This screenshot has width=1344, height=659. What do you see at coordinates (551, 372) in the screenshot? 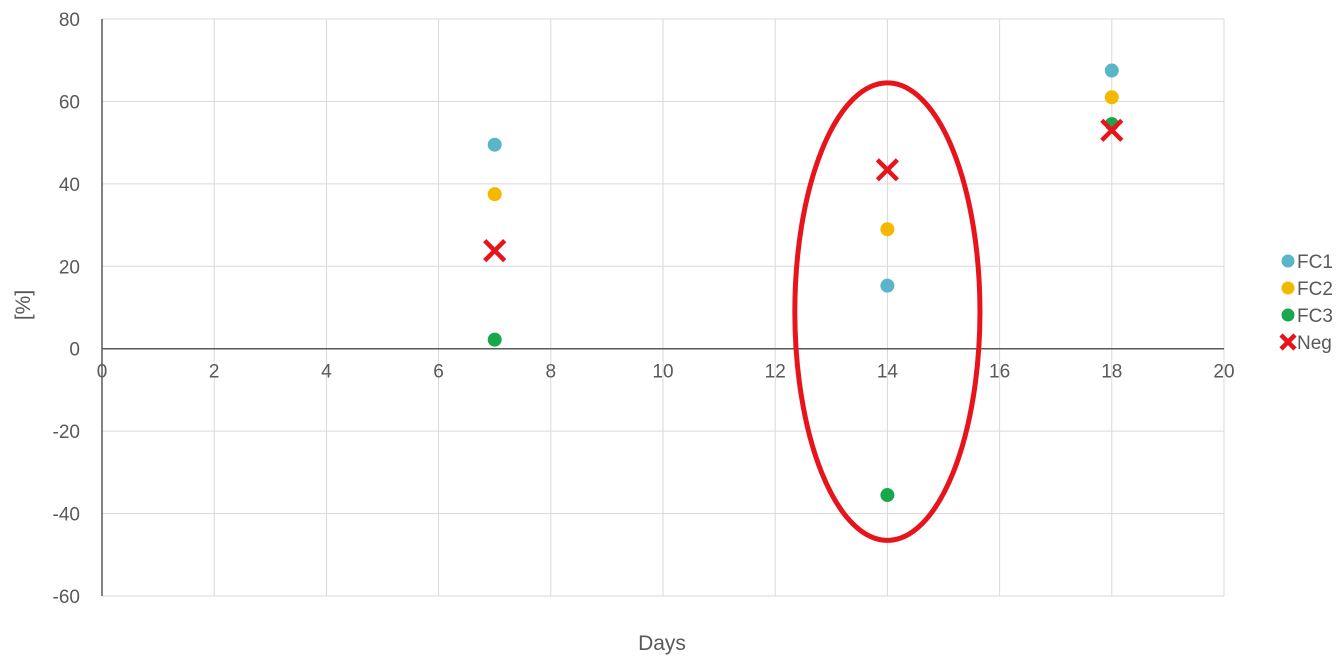
I see `x-tick-label: 8` at bounding box center [551, 372].